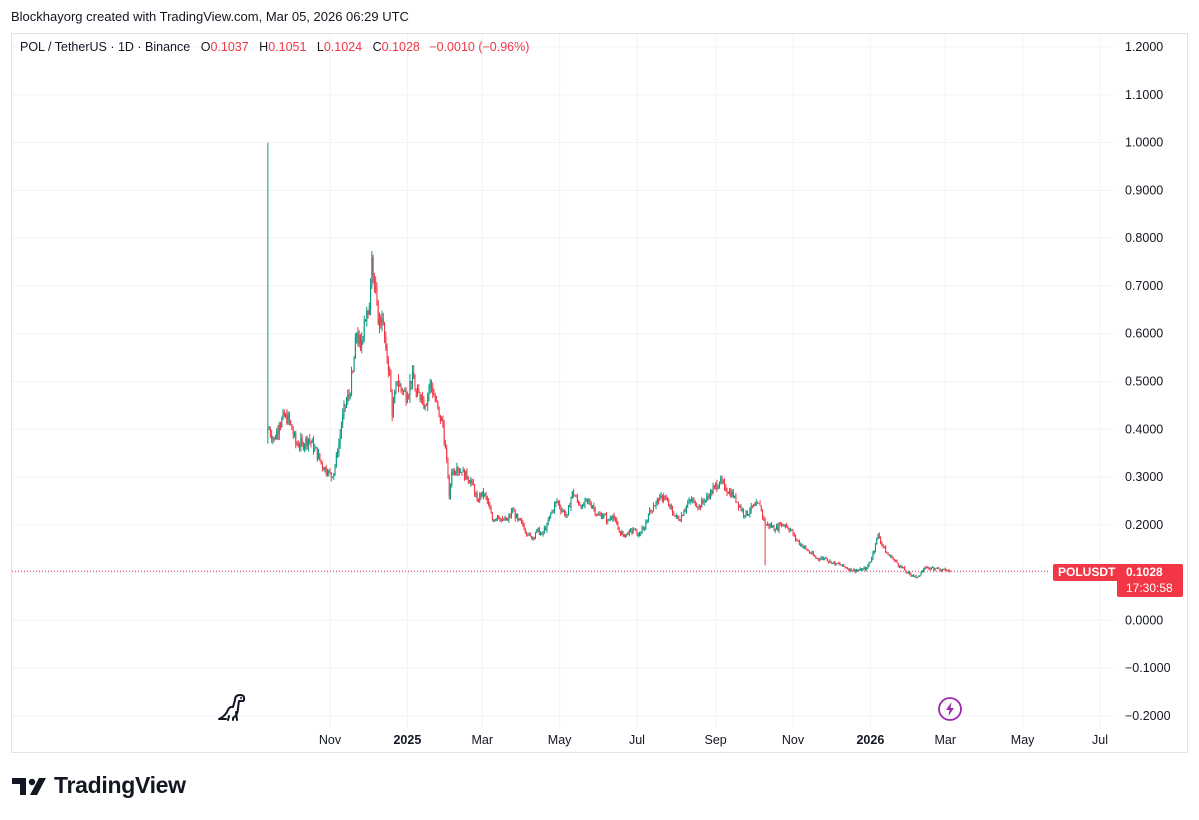  I want to click on y-tick-label: 0.4000, so click(1144, 429).